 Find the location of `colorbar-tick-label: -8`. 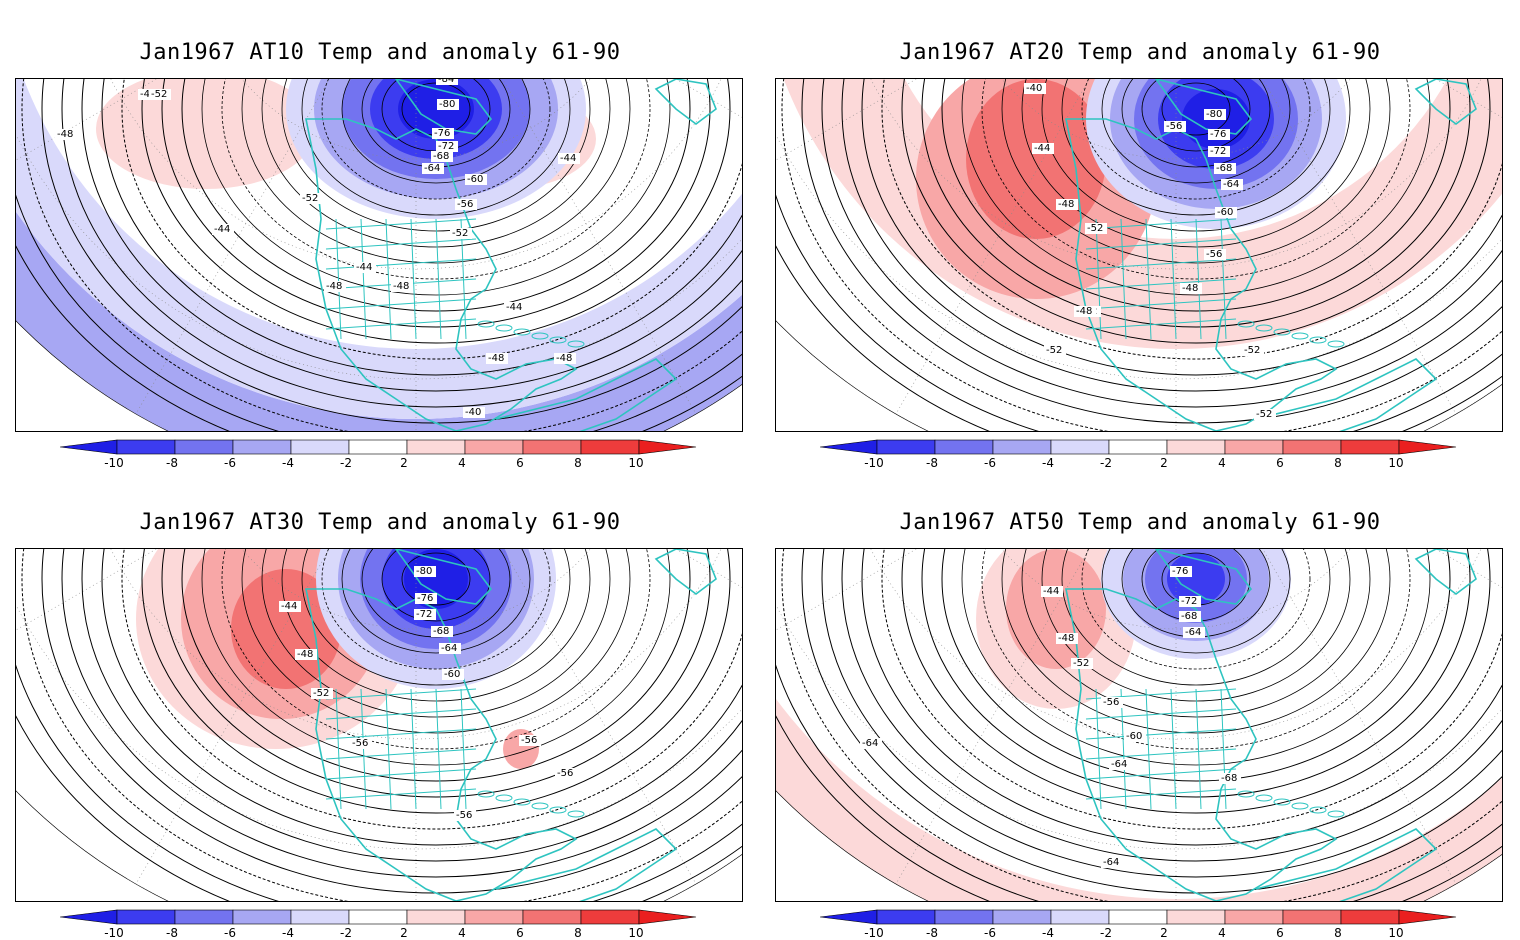

colorbar-tick-label: -8 is located at coordinates (932, 932).